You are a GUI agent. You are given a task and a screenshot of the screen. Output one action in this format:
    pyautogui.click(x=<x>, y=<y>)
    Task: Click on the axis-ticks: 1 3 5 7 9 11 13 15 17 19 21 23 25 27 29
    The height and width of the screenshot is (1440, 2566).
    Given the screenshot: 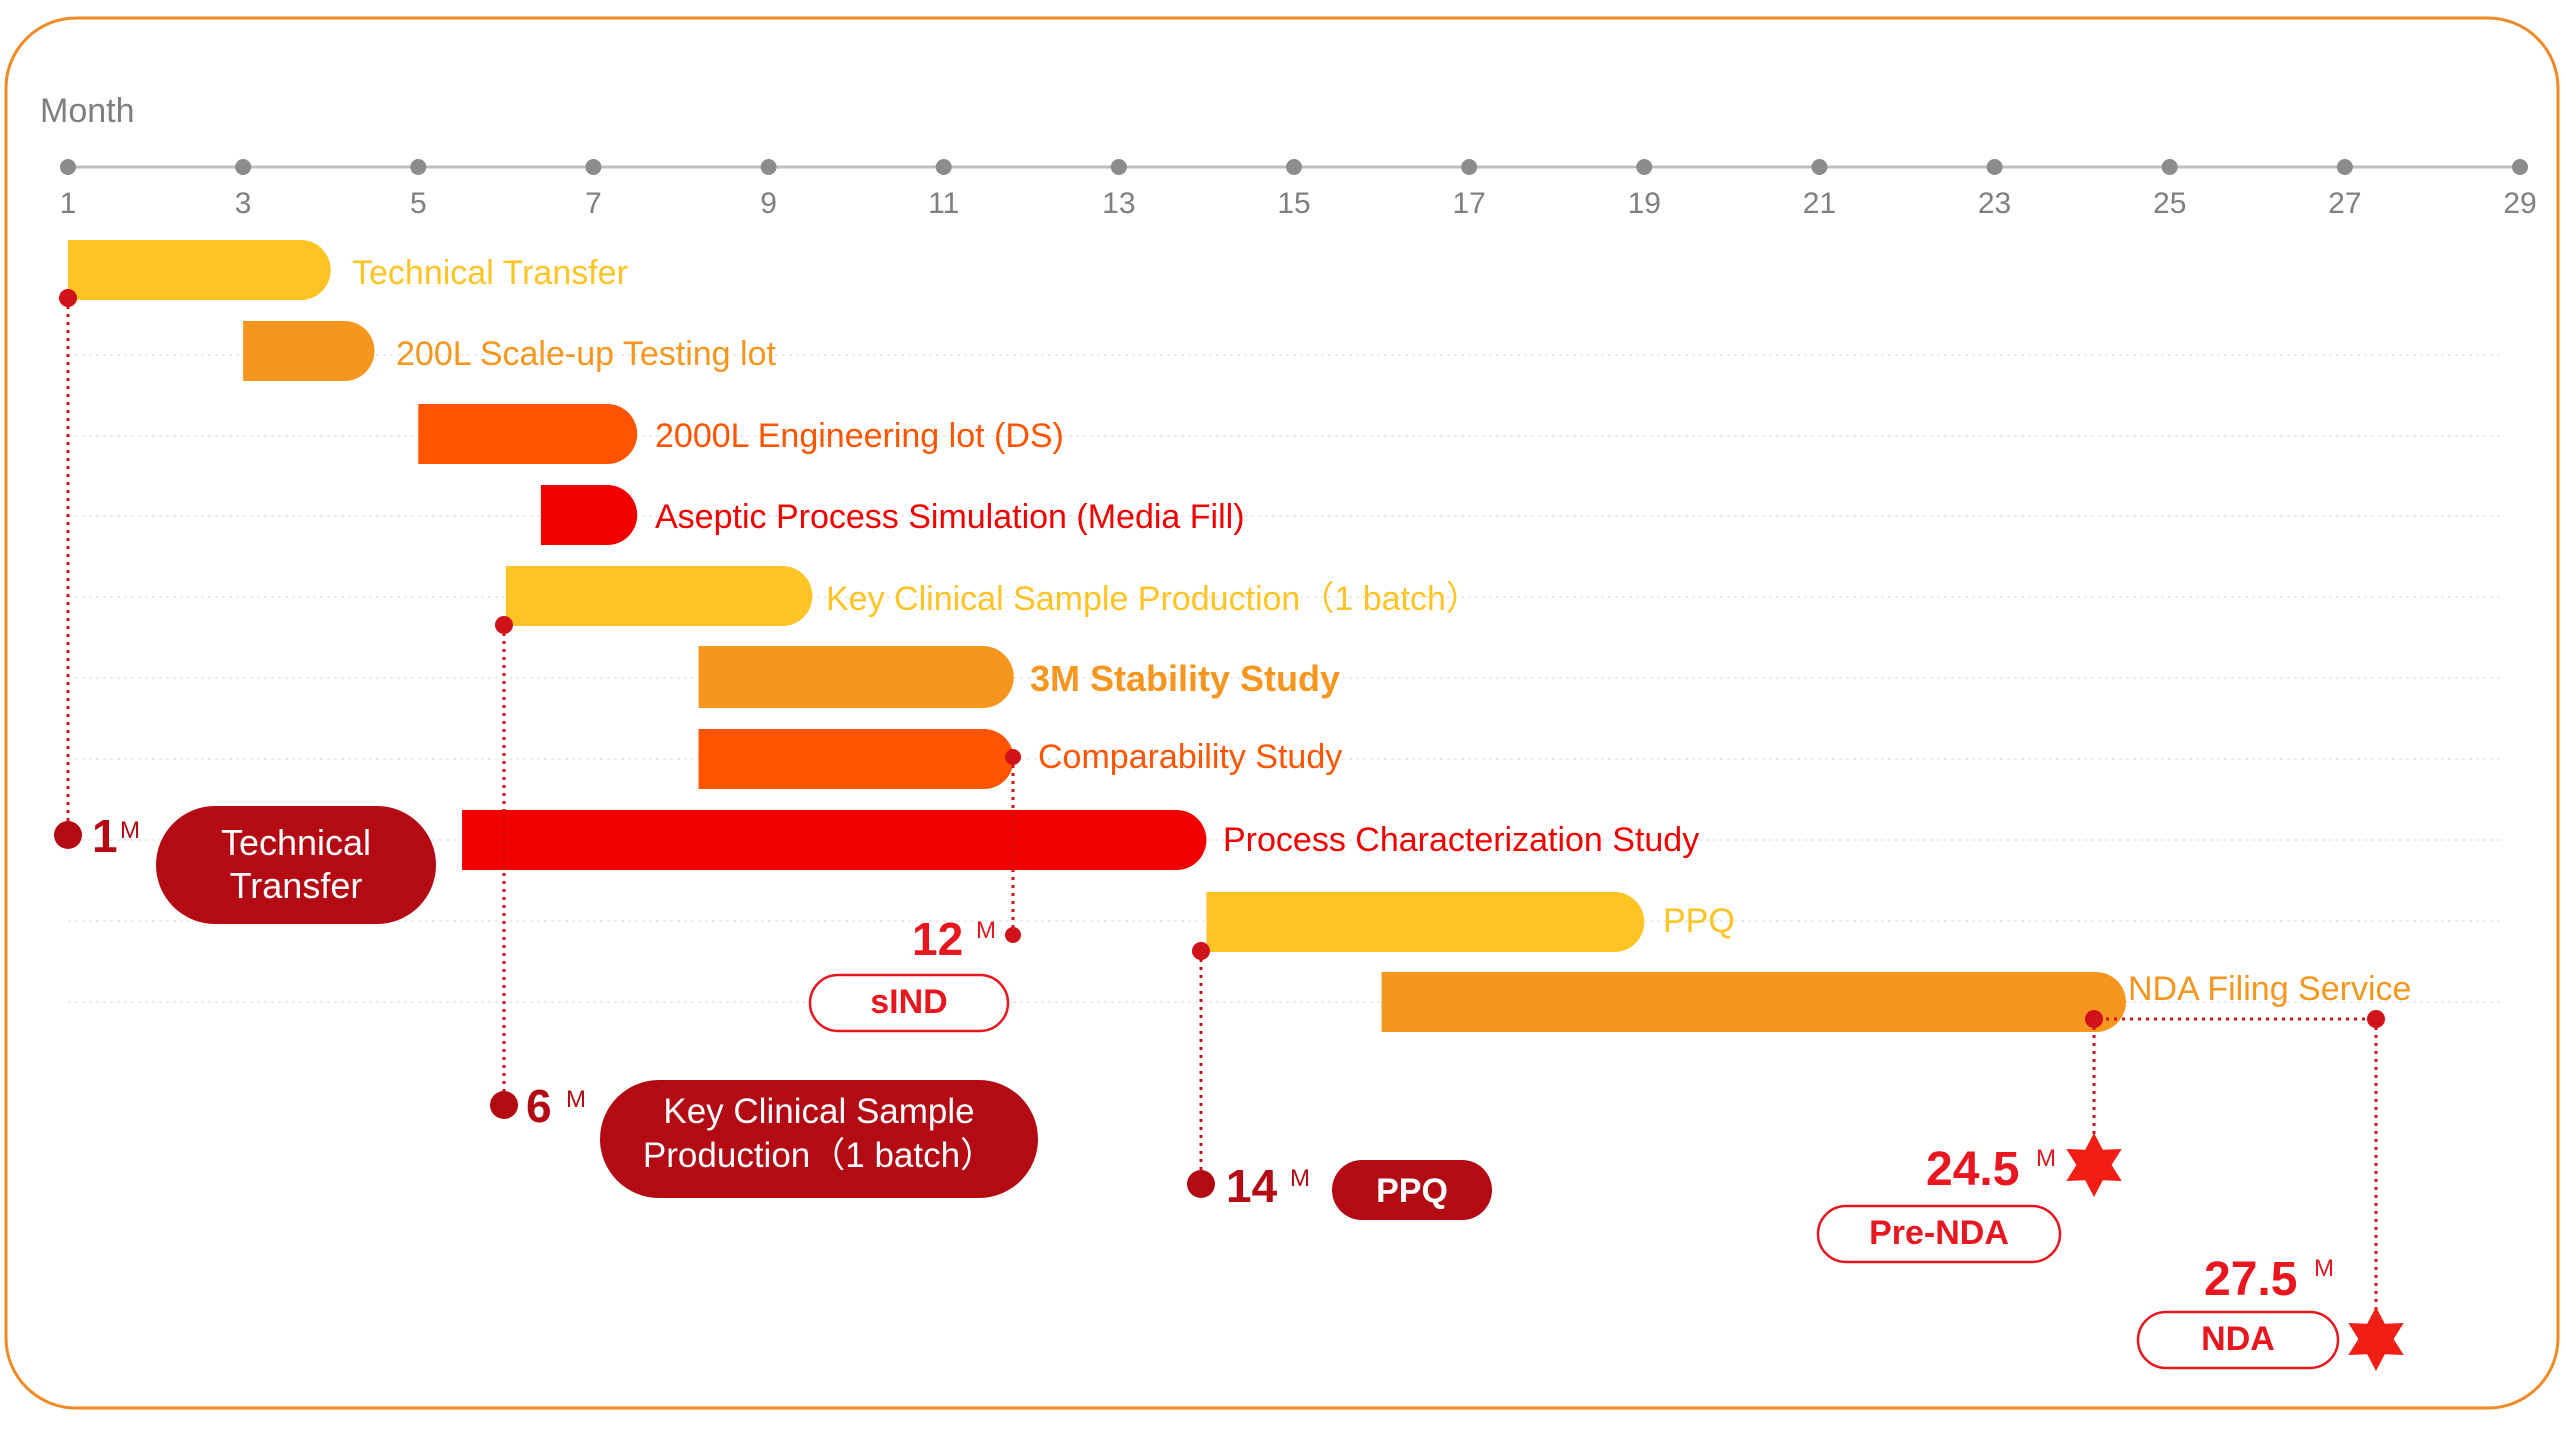 What is the action you would take?
    pyautogui.click(x=1298, y=189)
    